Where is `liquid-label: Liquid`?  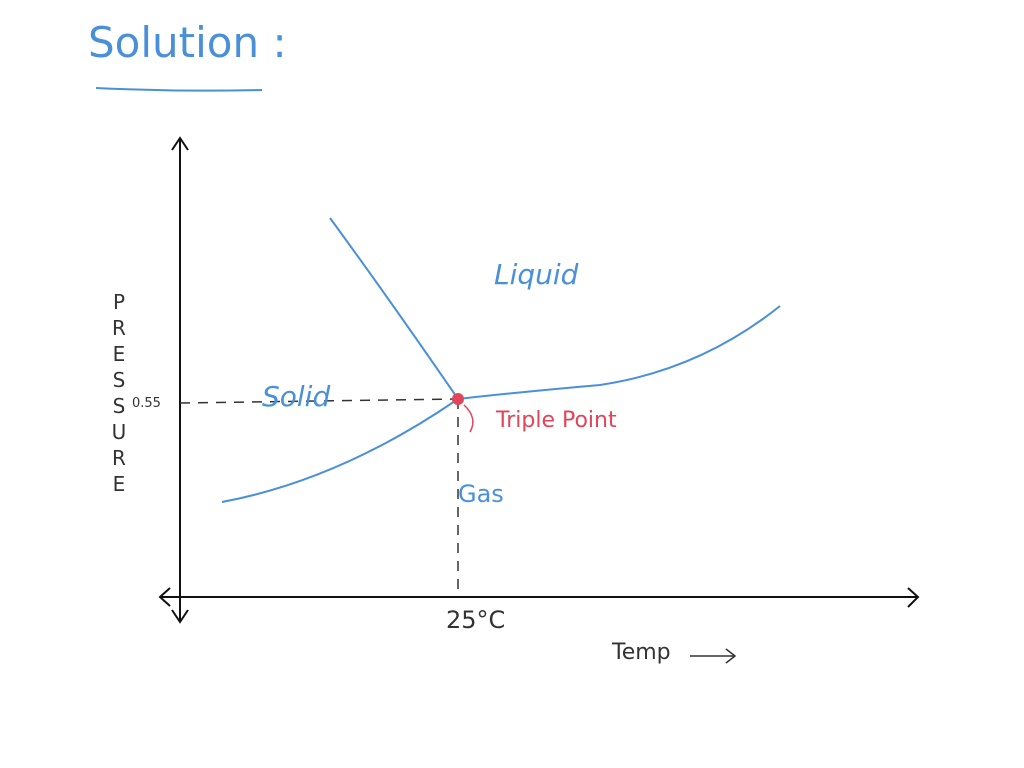
liquid-label: Liquid is located at coordinates (536, 274).